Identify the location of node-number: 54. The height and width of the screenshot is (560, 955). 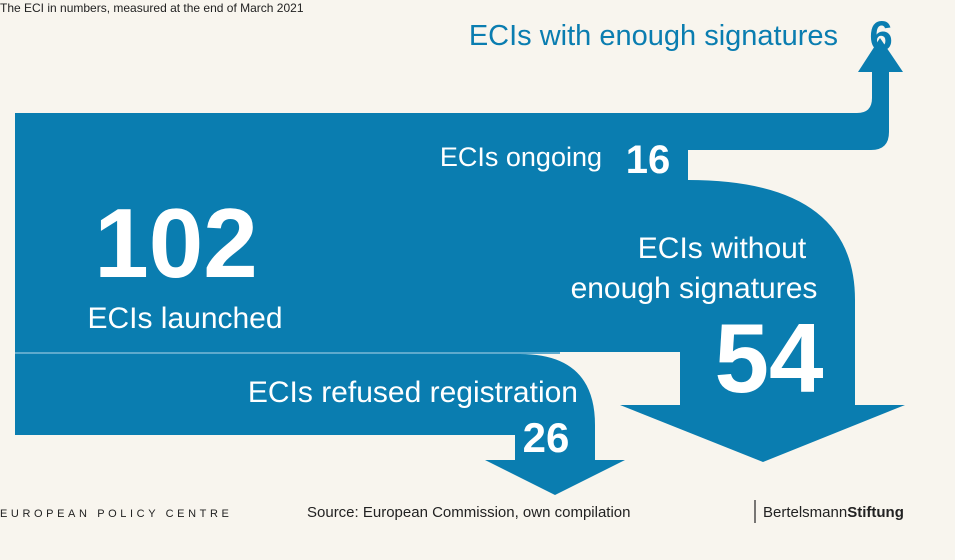
(768, 358).